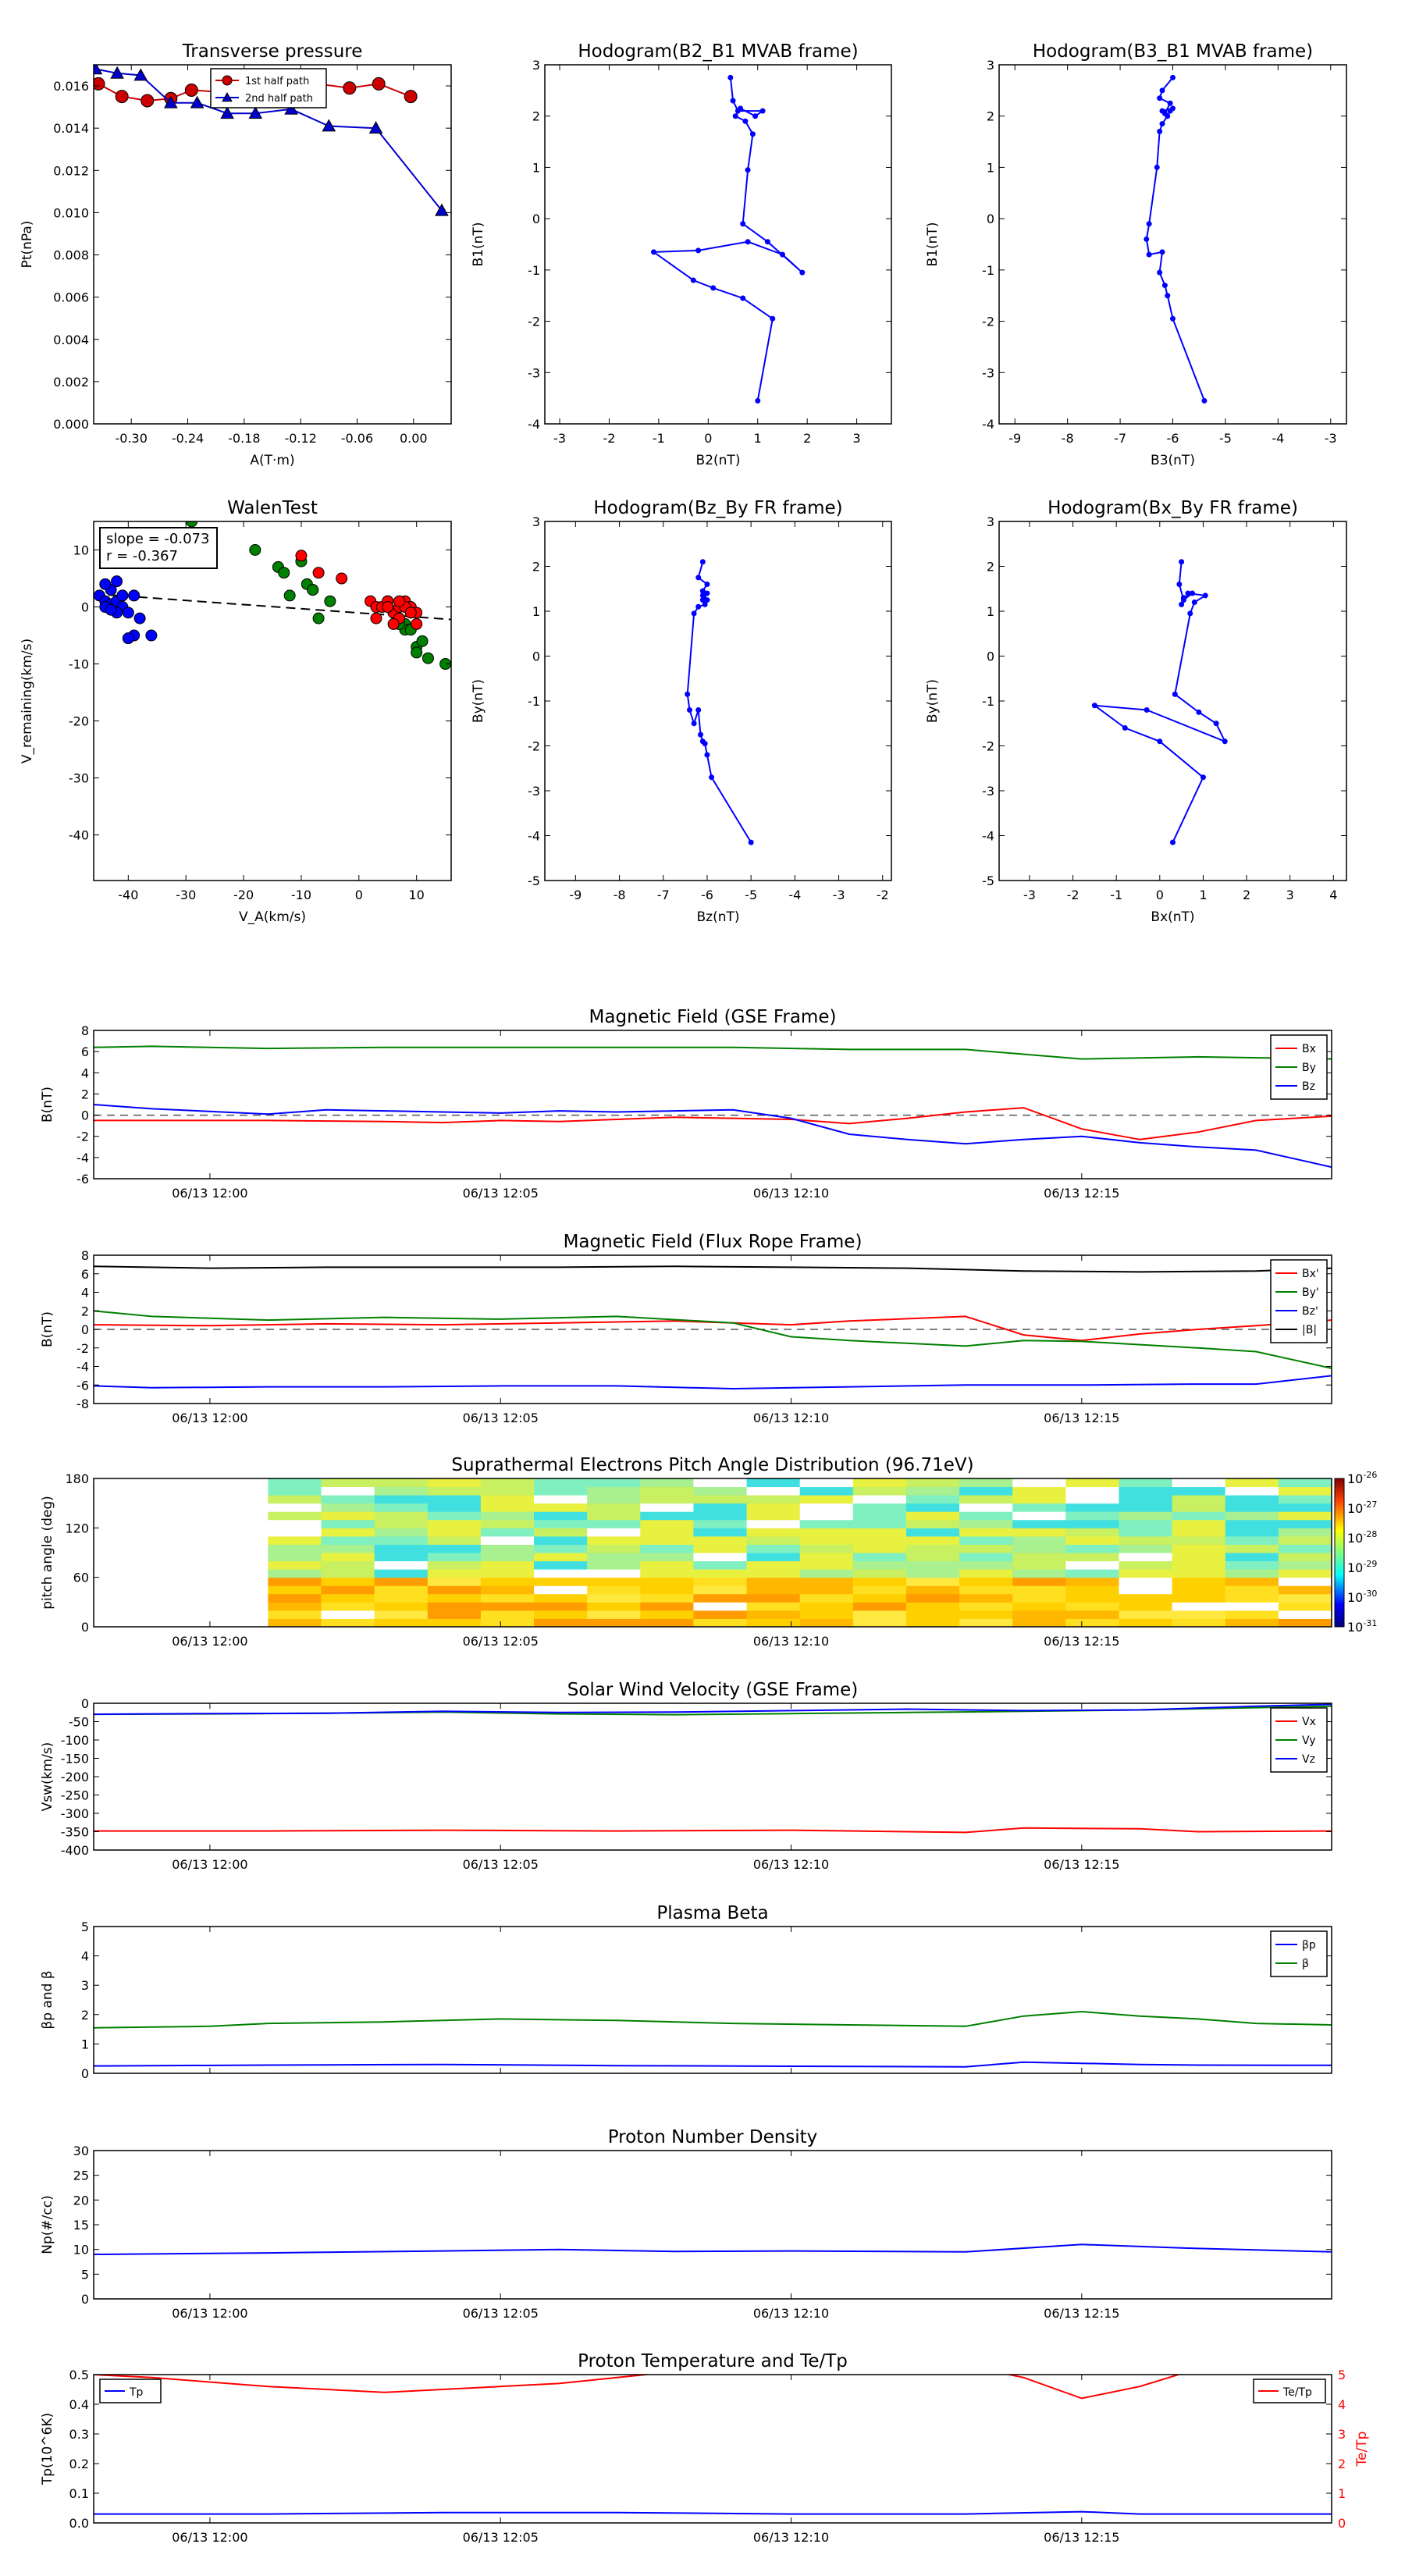  What do you see at coordinates (1362, 1626) in the screenshot?
I see `colorbar-tick-label: 10-31` at bounding box center [1362, 1626].